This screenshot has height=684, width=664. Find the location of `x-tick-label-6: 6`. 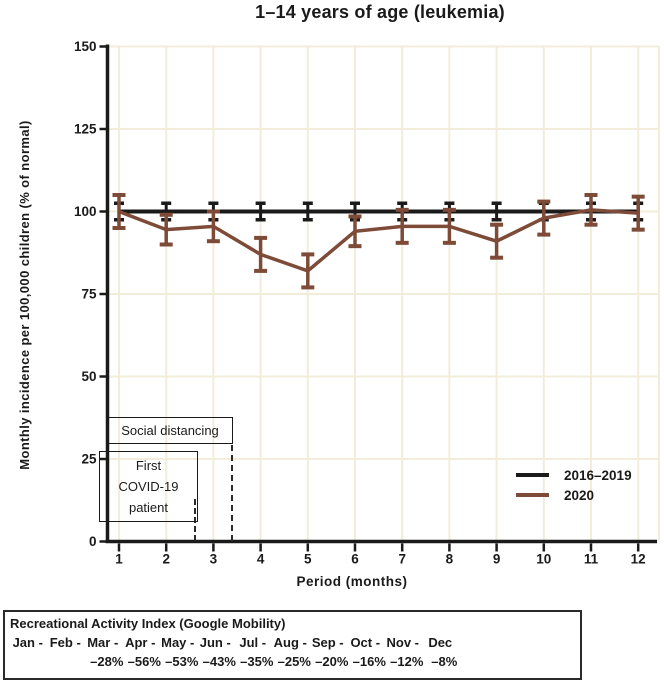

x-tick-label-6: 6 is located at coordinates (355, 559).